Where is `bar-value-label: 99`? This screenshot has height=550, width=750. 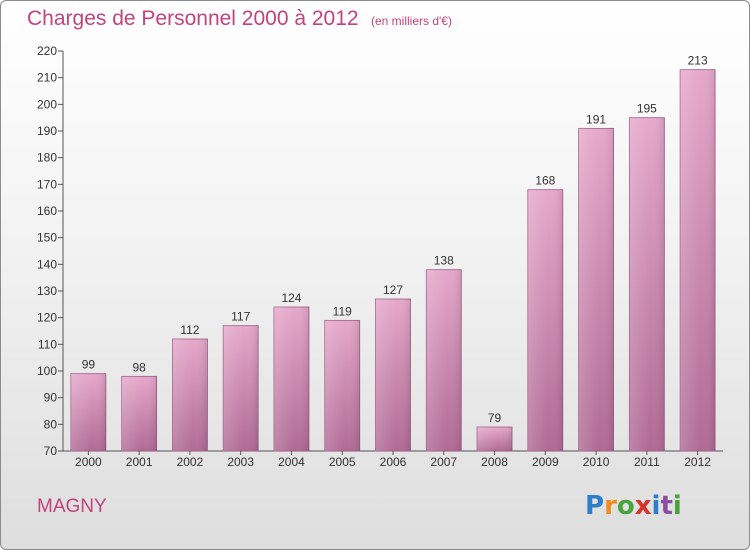
bar-value-label: 99 is located at coordinates (89, 365).